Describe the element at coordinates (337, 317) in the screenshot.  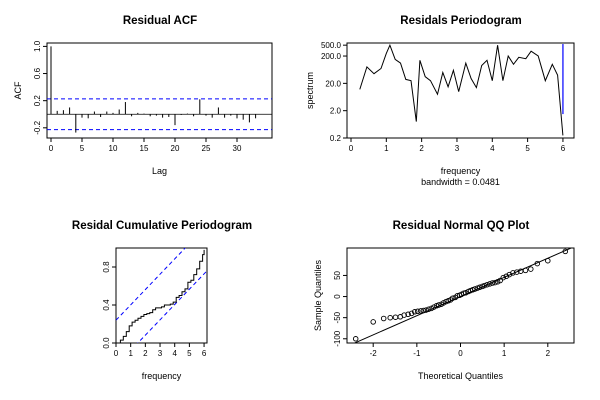
I see `y-tick-label: -50` at that location.